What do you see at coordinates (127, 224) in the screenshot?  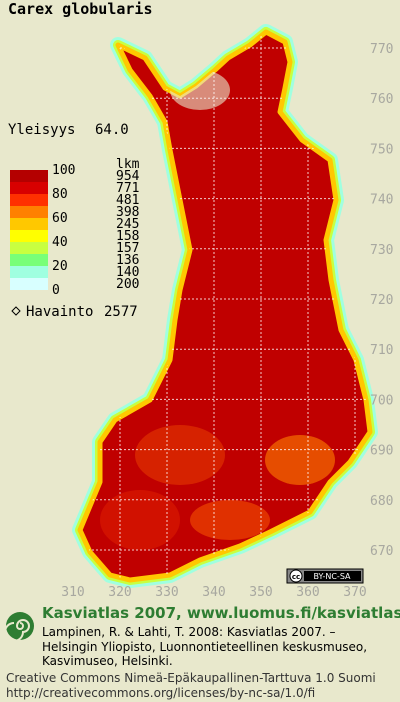 I see `legend-count: 245` at bounding box center [127, 224].